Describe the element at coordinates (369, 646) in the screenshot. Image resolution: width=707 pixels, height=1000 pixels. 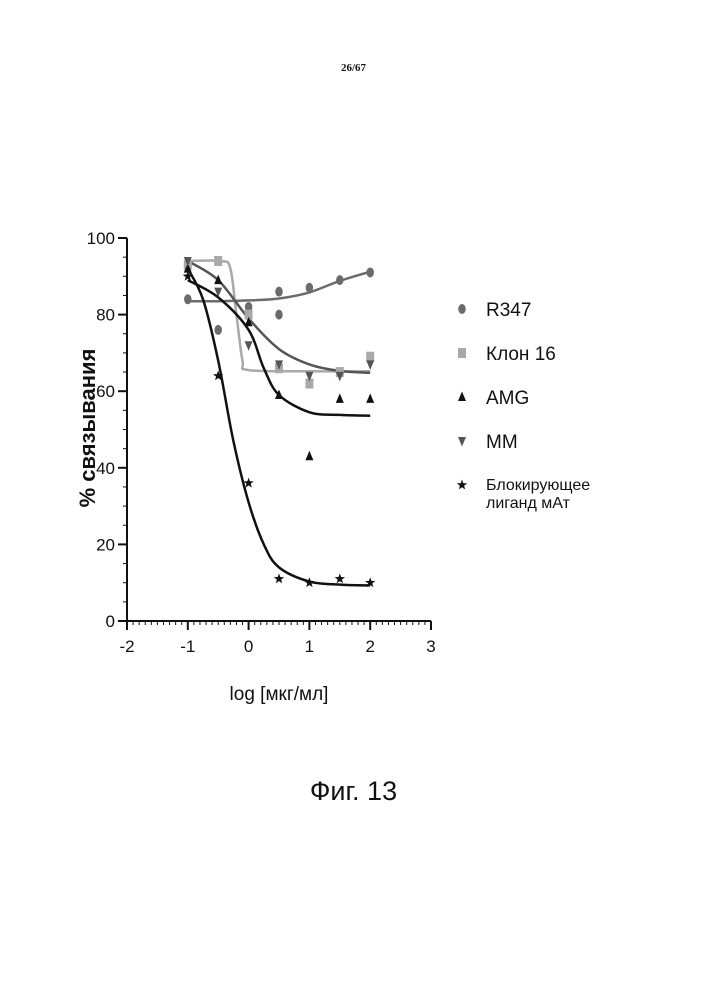
I see `x-tick-label: 2` at that location.